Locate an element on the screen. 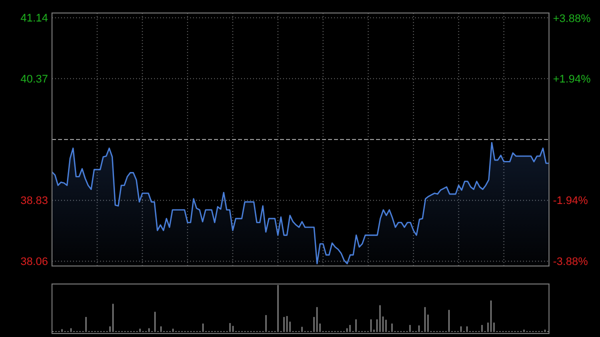  y2-tick-label: +1.94% is located at coordinates (572, 80).